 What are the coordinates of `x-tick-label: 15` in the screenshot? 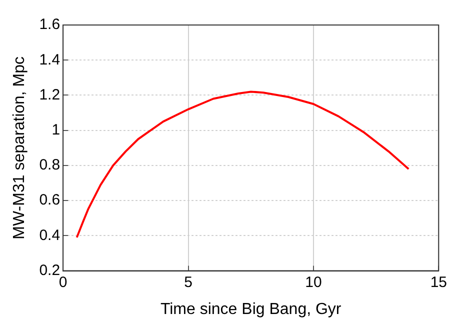 It's located at (438, 282).